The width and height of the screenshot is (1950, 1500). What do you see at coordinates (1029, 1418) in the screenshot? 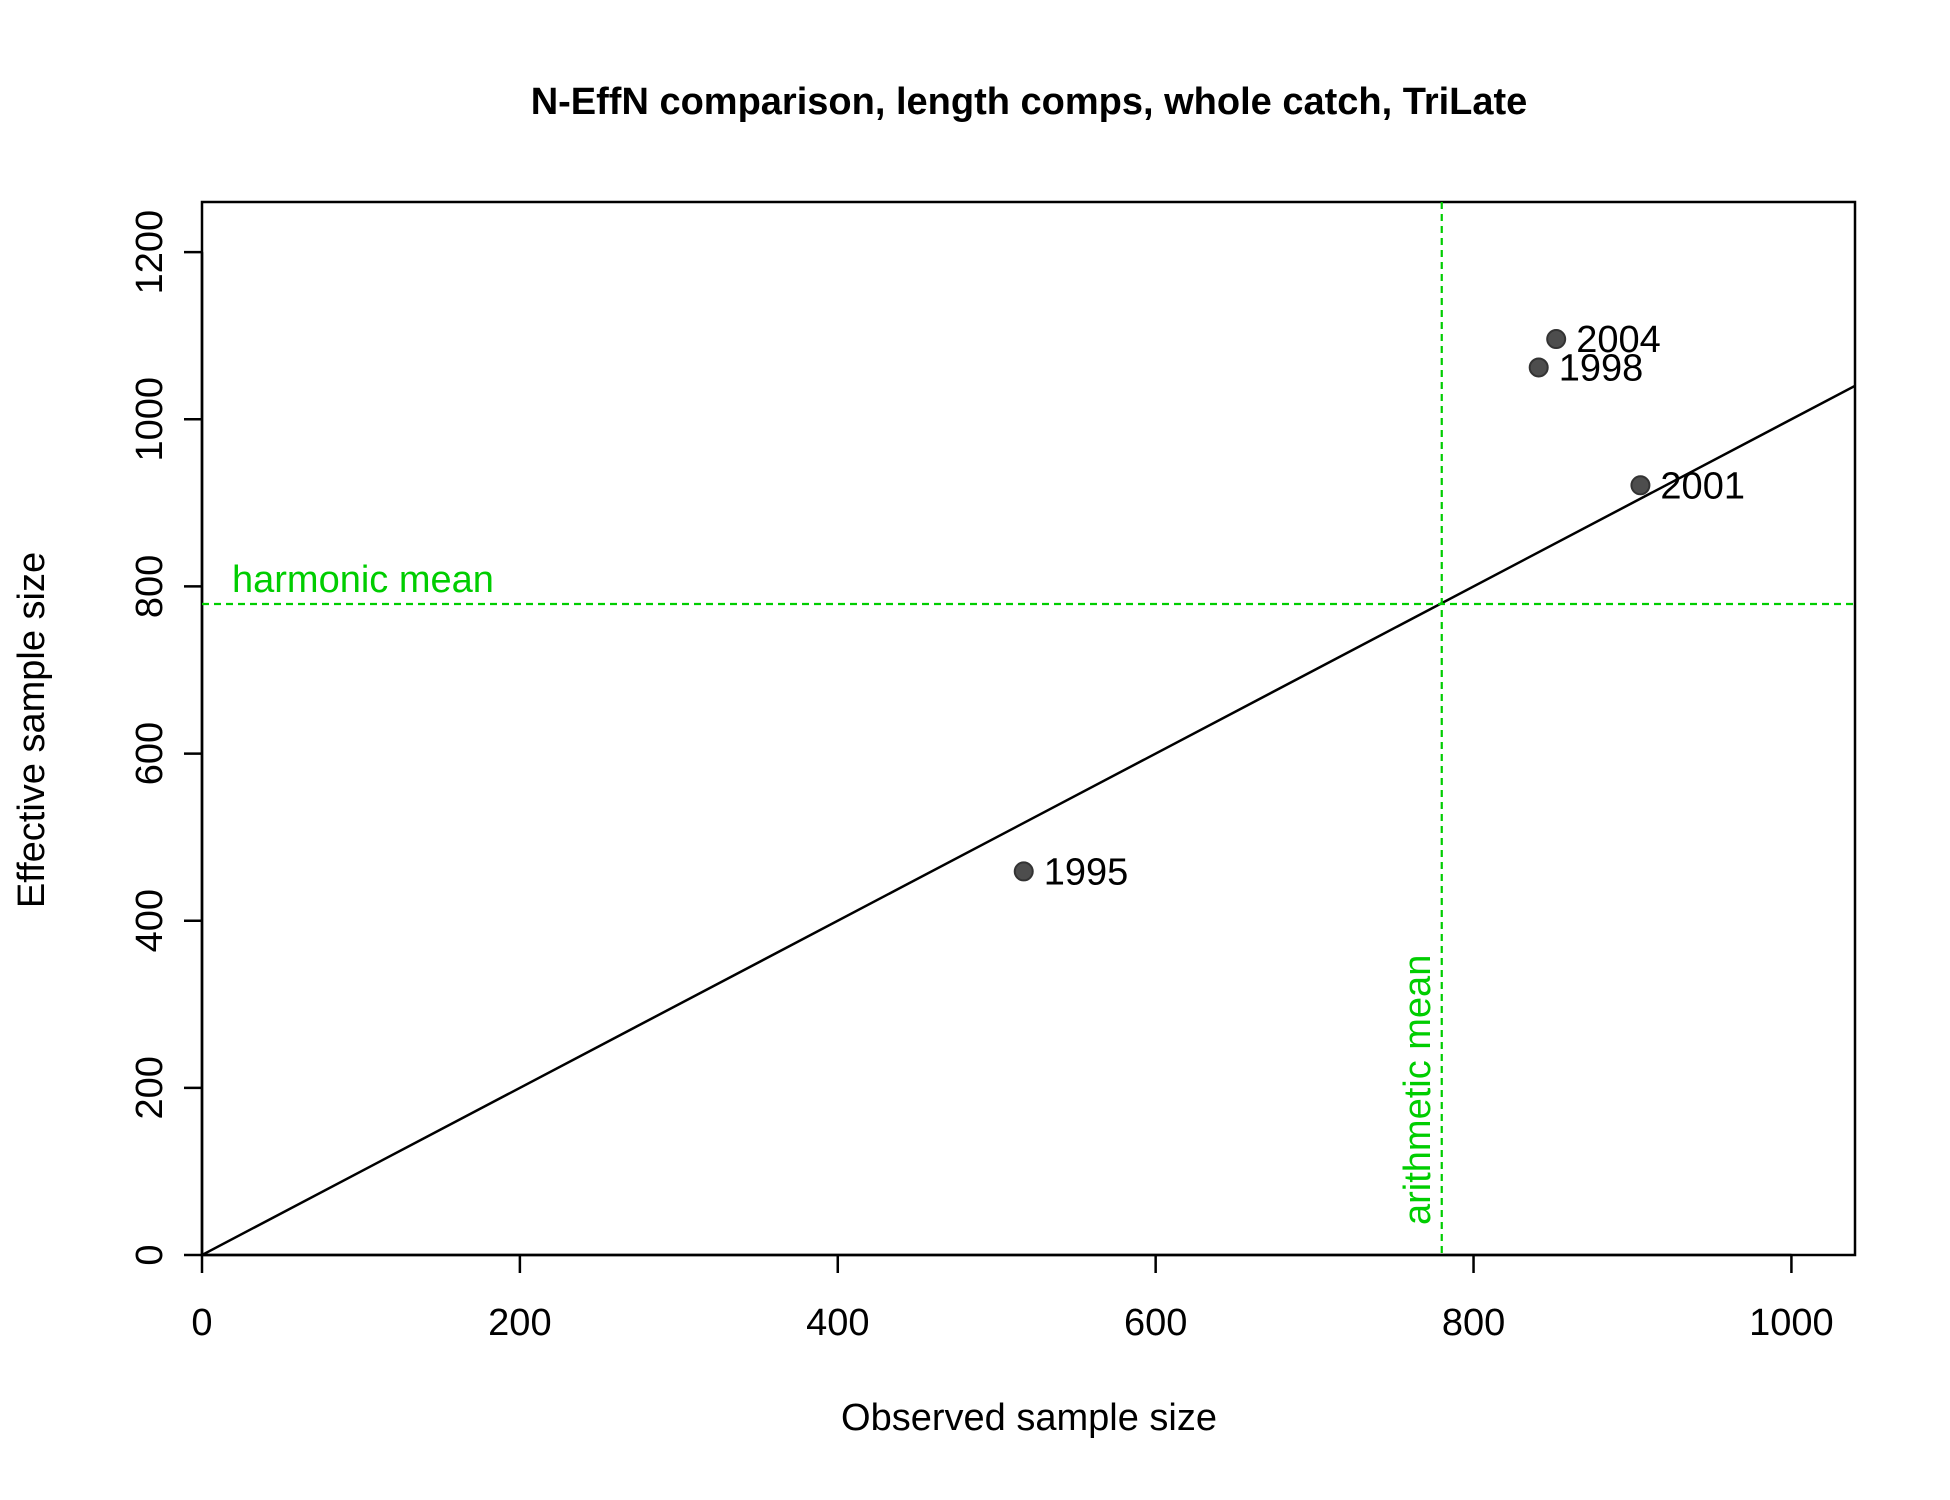
I see `x-axis-label: Observed sample size` at bounding box center [1029, 1418].